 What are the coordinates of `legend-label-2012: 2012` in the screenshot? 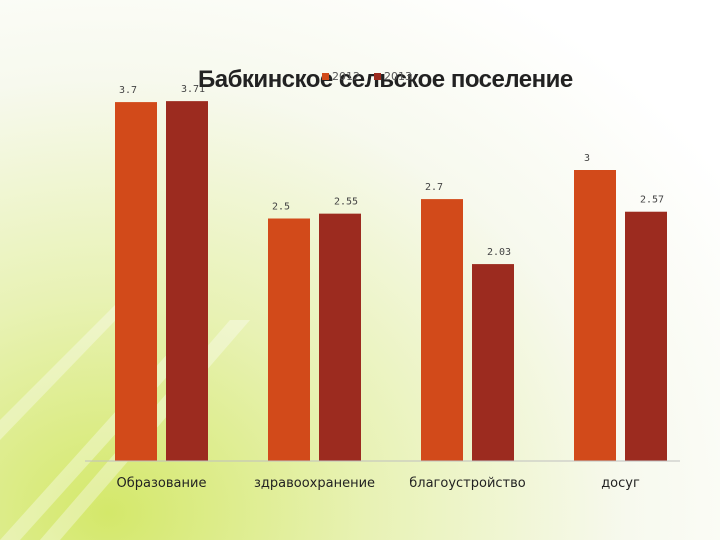 It's located at (346, 76).